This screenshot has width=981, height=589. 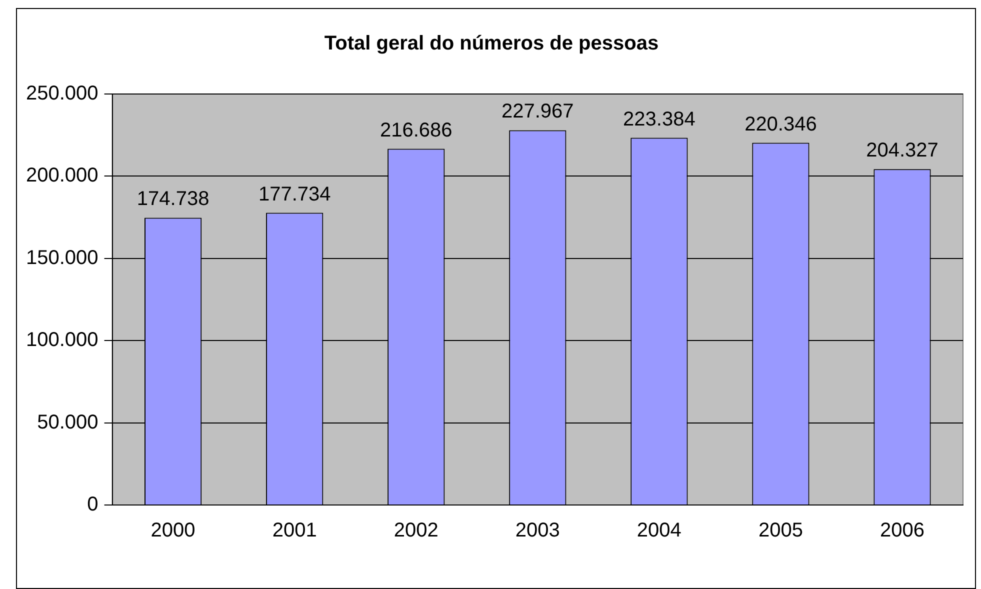 I want to click on x-tick-label: 2006, so click(x=902, y=531).